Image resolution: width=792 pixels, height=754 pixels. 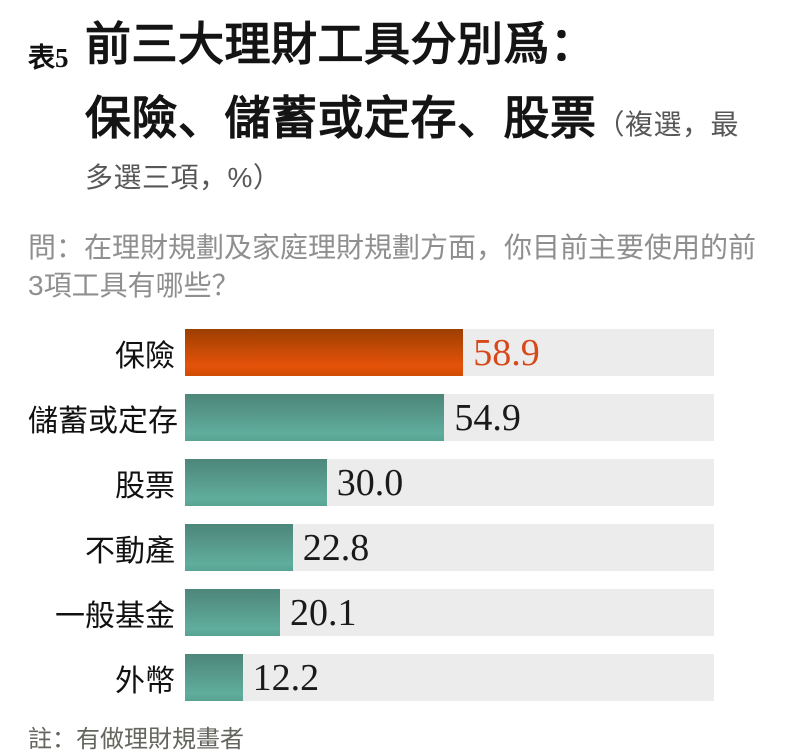 I want to click on bar-value-label: 12.2, so click(x=286, y=677).